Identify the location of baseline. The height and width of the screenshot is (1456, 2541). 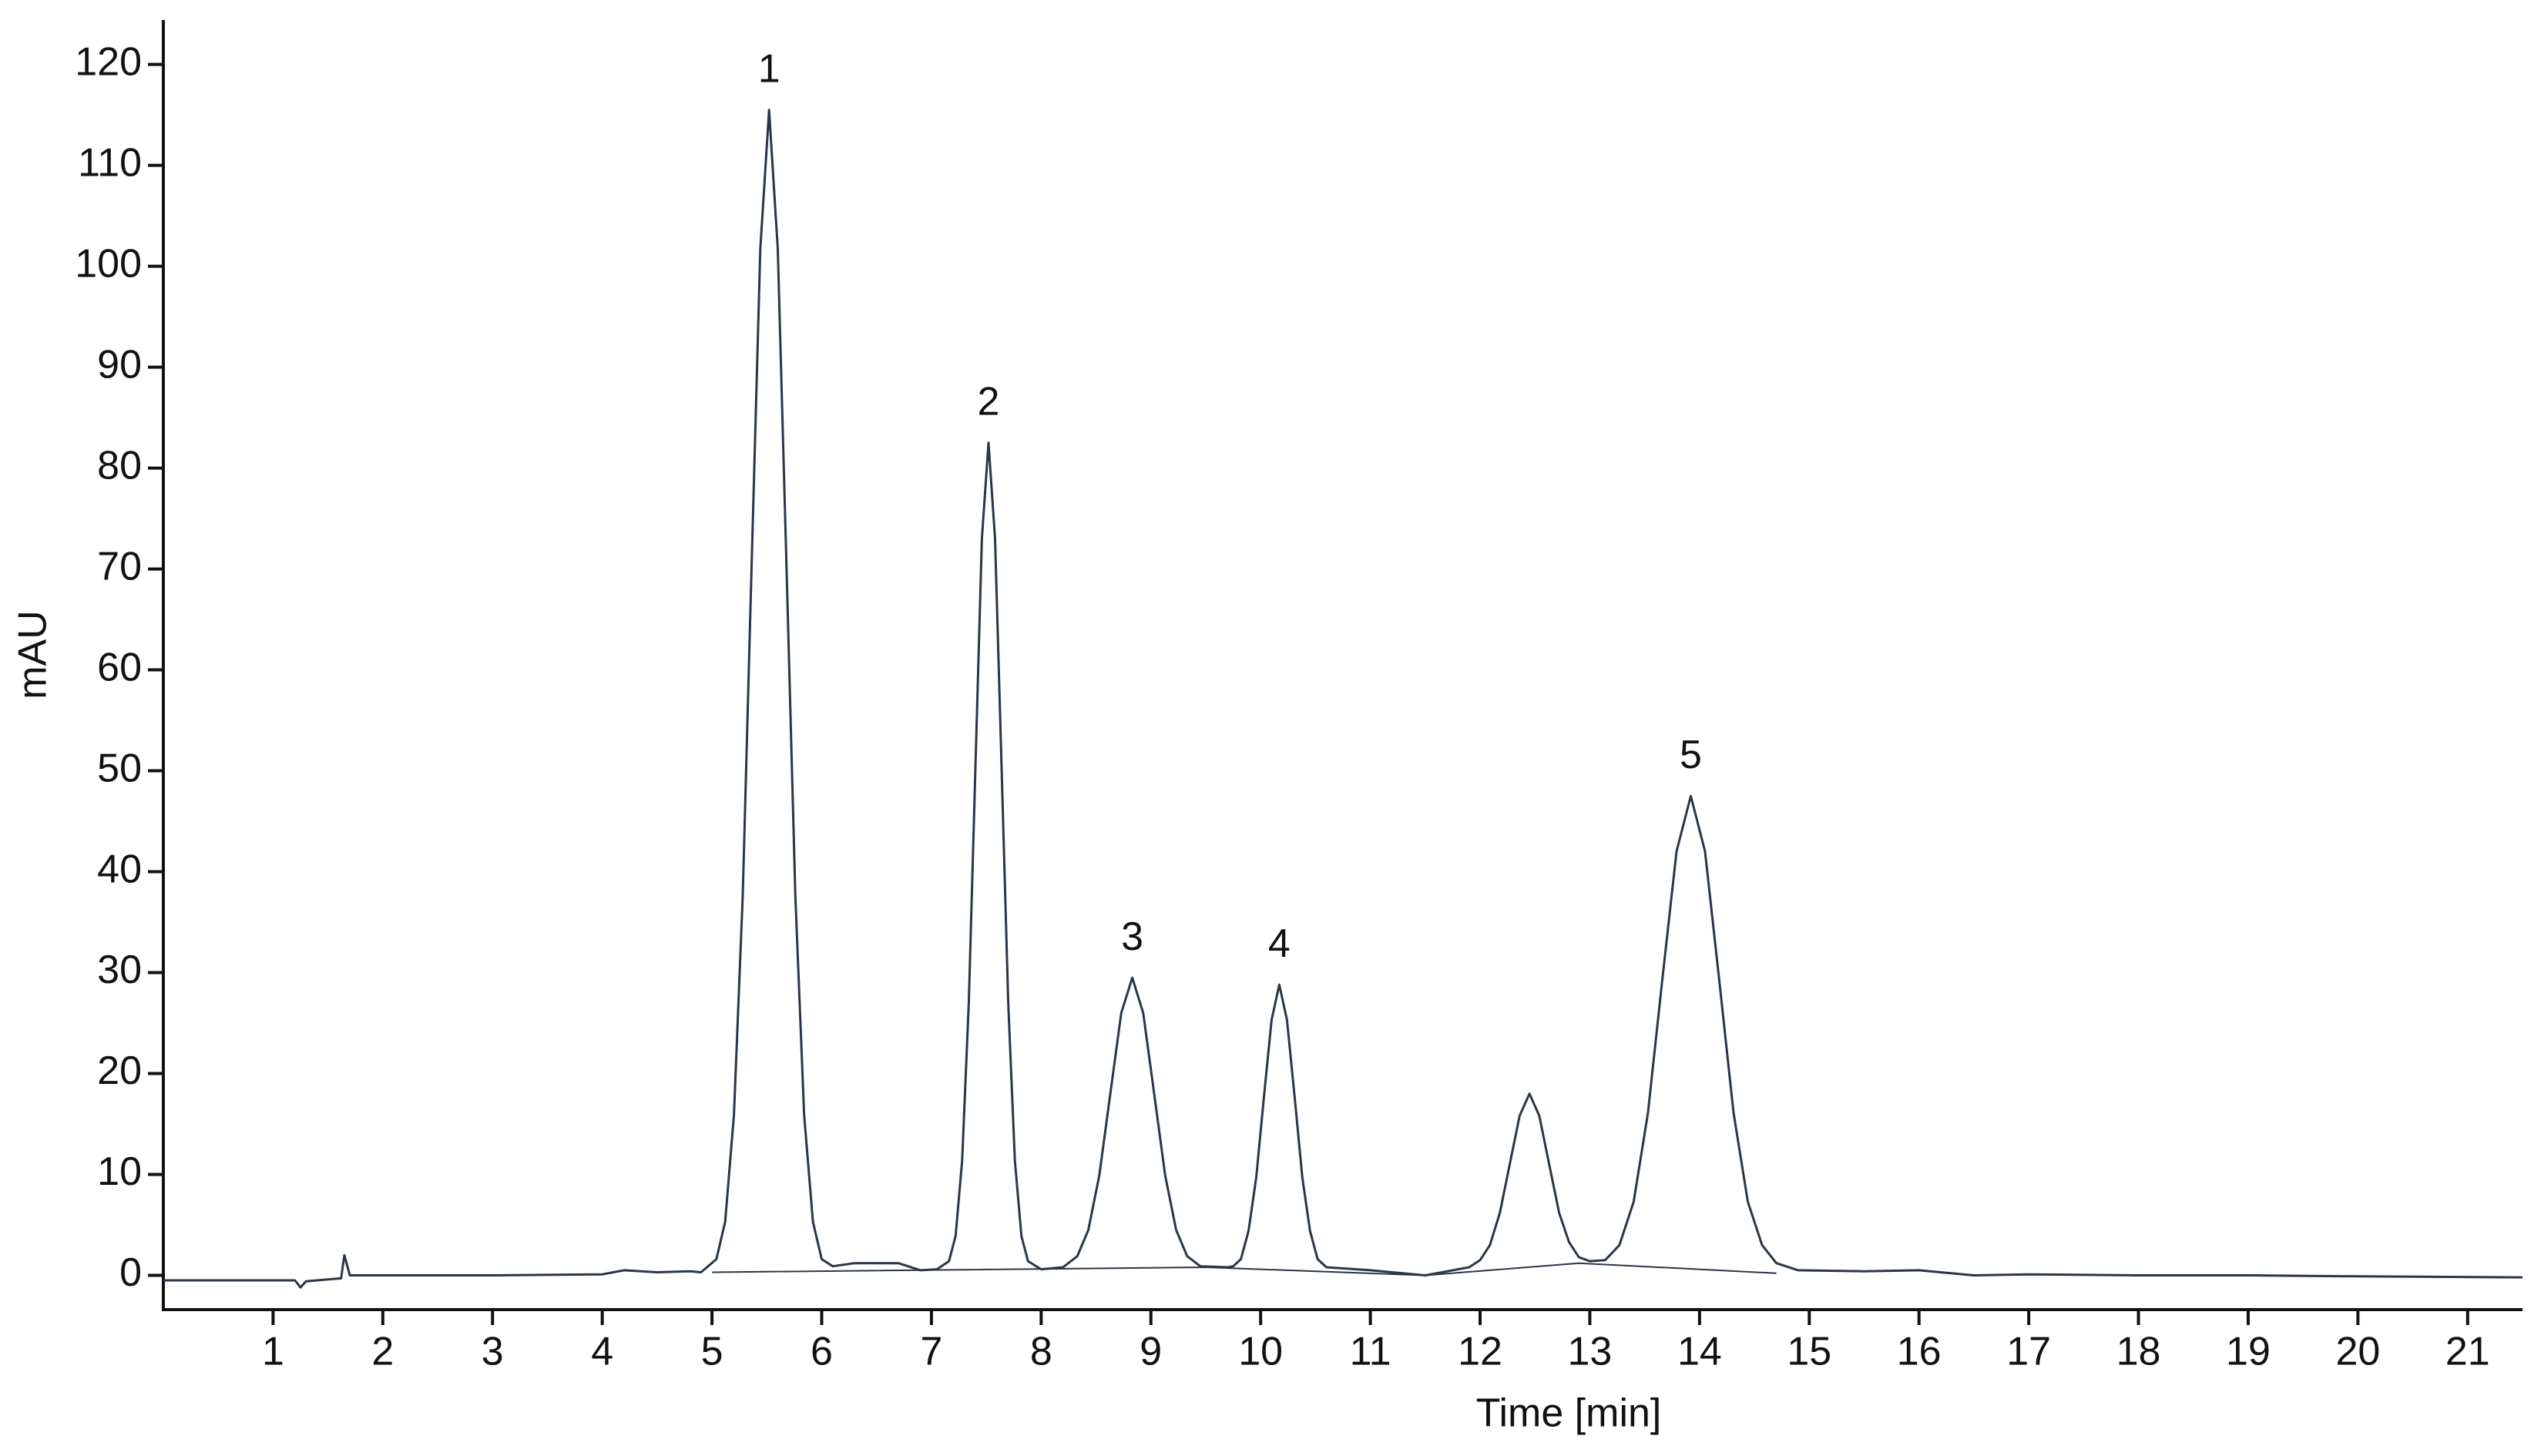
(1245, 1269).